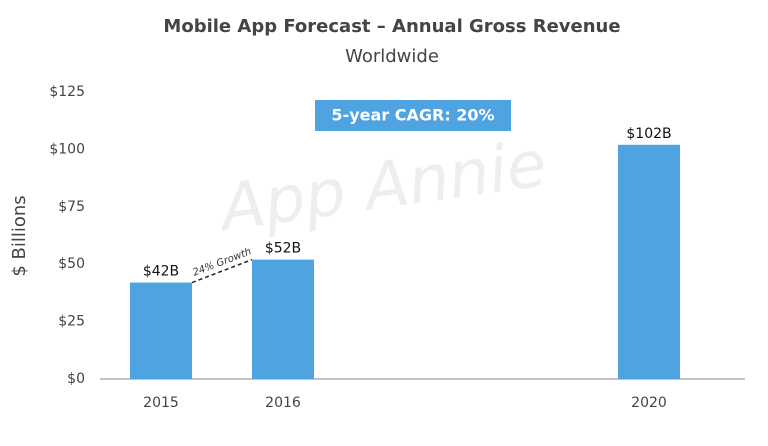 The height and width of the screenshot is (446, 768). I want to click on cagr-label: 5-year CAGR: 20%, so click(412, 115).